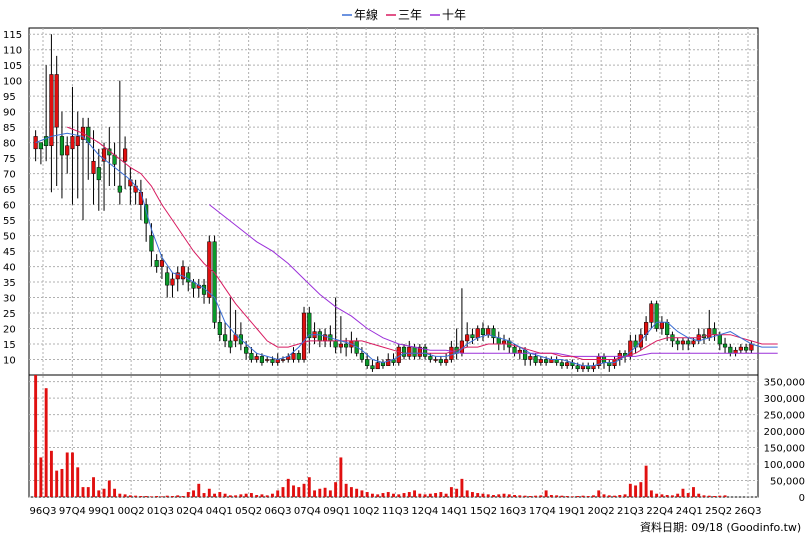  What do you see at coordinates (12, 51) in the screenshot?
I see `price-tick-label: 110` at bounding box center [12, 51].